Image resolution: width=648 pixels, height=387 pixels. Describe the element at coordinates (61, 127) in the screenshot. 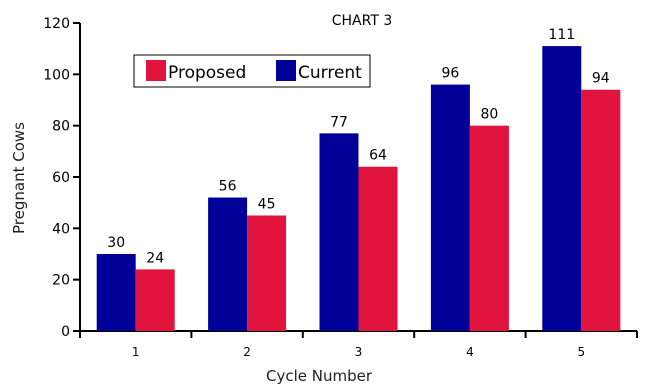

I see `y-tick-label: 80` at that location.